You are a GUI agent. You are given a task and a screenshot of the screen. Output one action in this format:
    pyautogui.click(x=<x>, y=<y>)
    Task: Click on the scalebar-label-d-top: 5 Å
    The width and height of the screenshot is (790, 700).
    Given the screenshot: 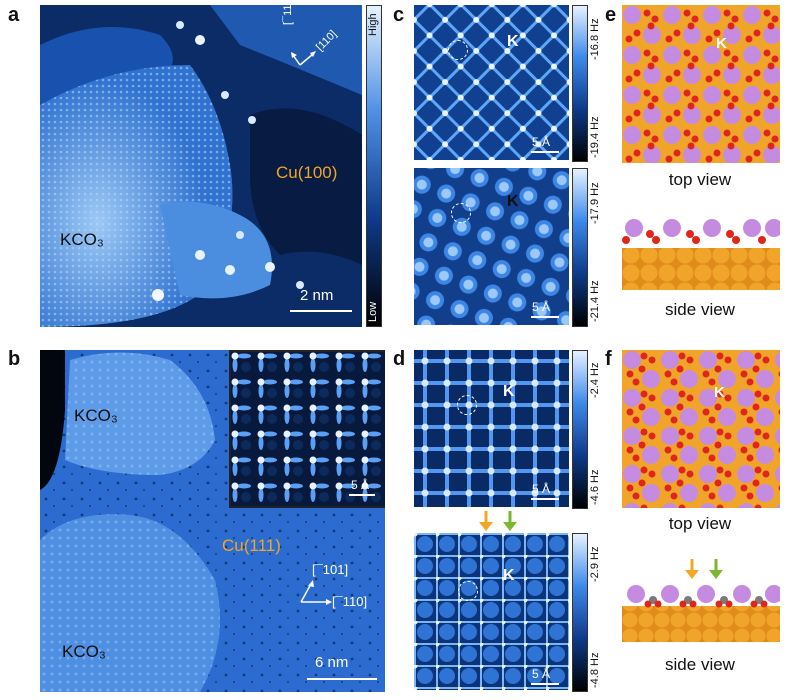 What is the action you would take?
    pyautogui.click(x=541, y=489)
    